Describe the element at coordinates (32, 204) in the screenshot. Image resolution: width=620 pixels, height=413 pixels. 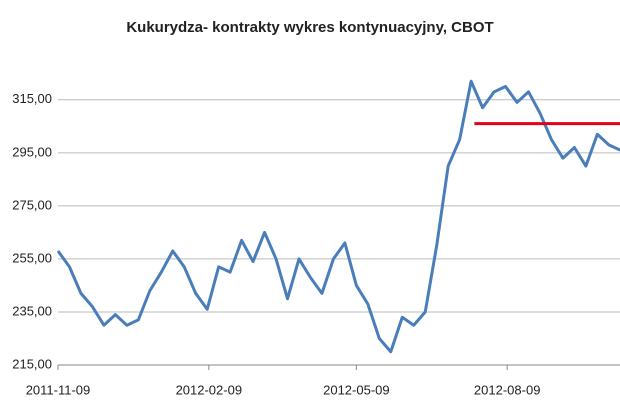
I see `y-tick-label: 275,00` at that location.